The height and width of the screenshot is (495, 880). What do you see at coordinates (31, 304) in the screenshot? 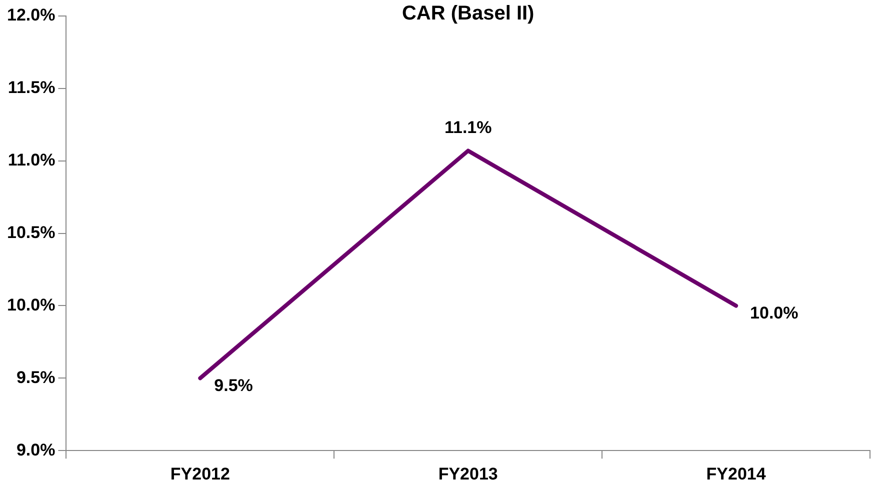
I see `y-tick-label: 10.0%` at bounding box center [31, 304].